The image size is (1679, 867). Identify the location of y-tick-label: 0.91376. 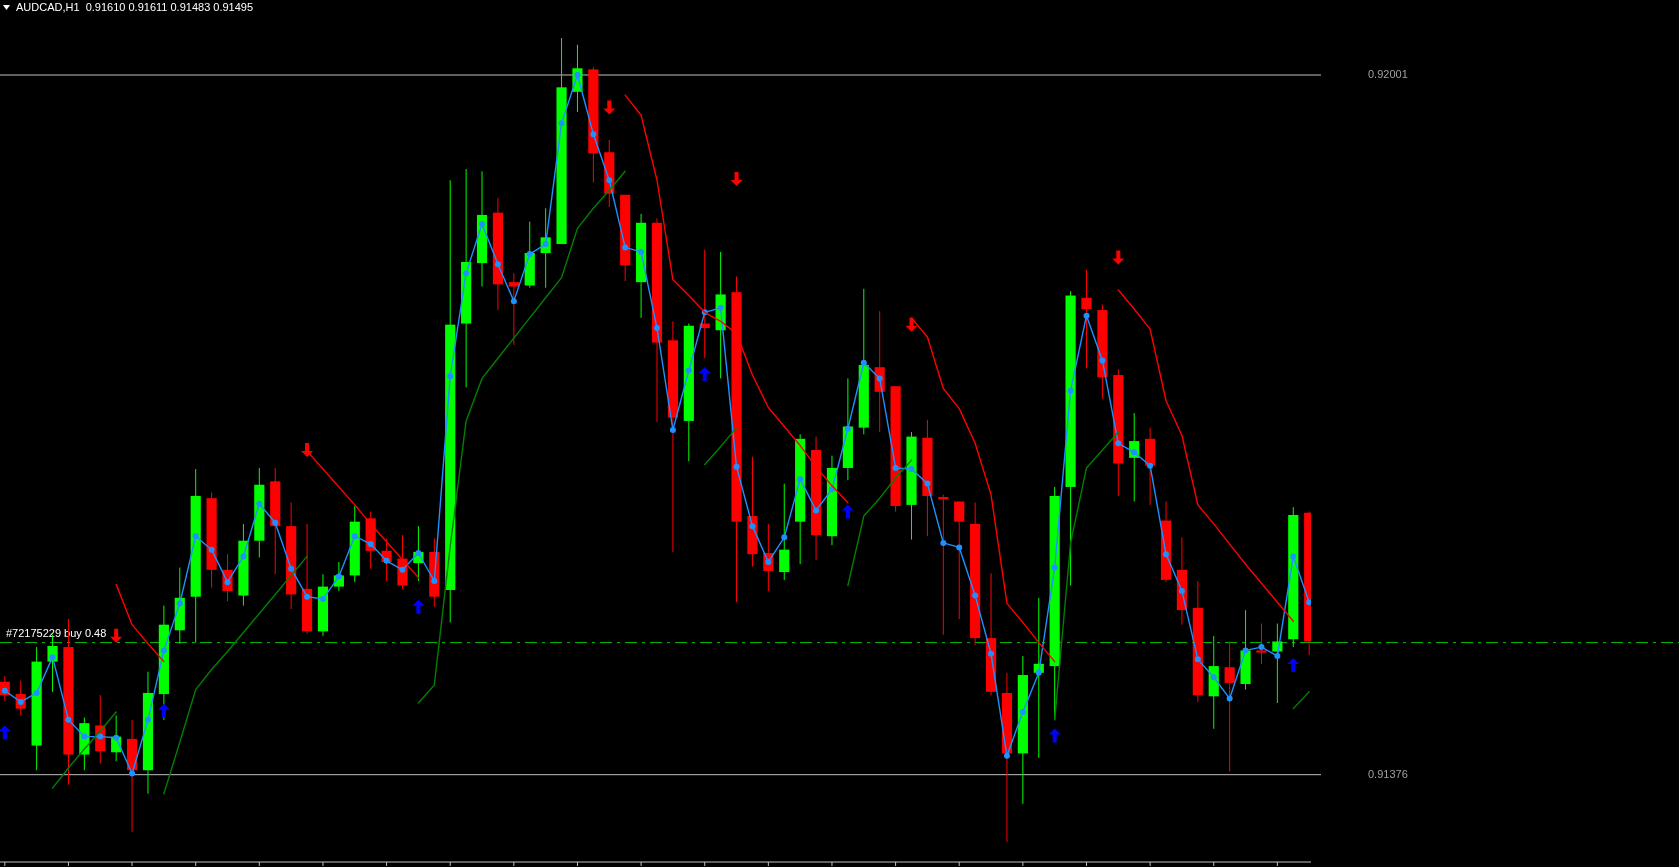
(1388, 773).